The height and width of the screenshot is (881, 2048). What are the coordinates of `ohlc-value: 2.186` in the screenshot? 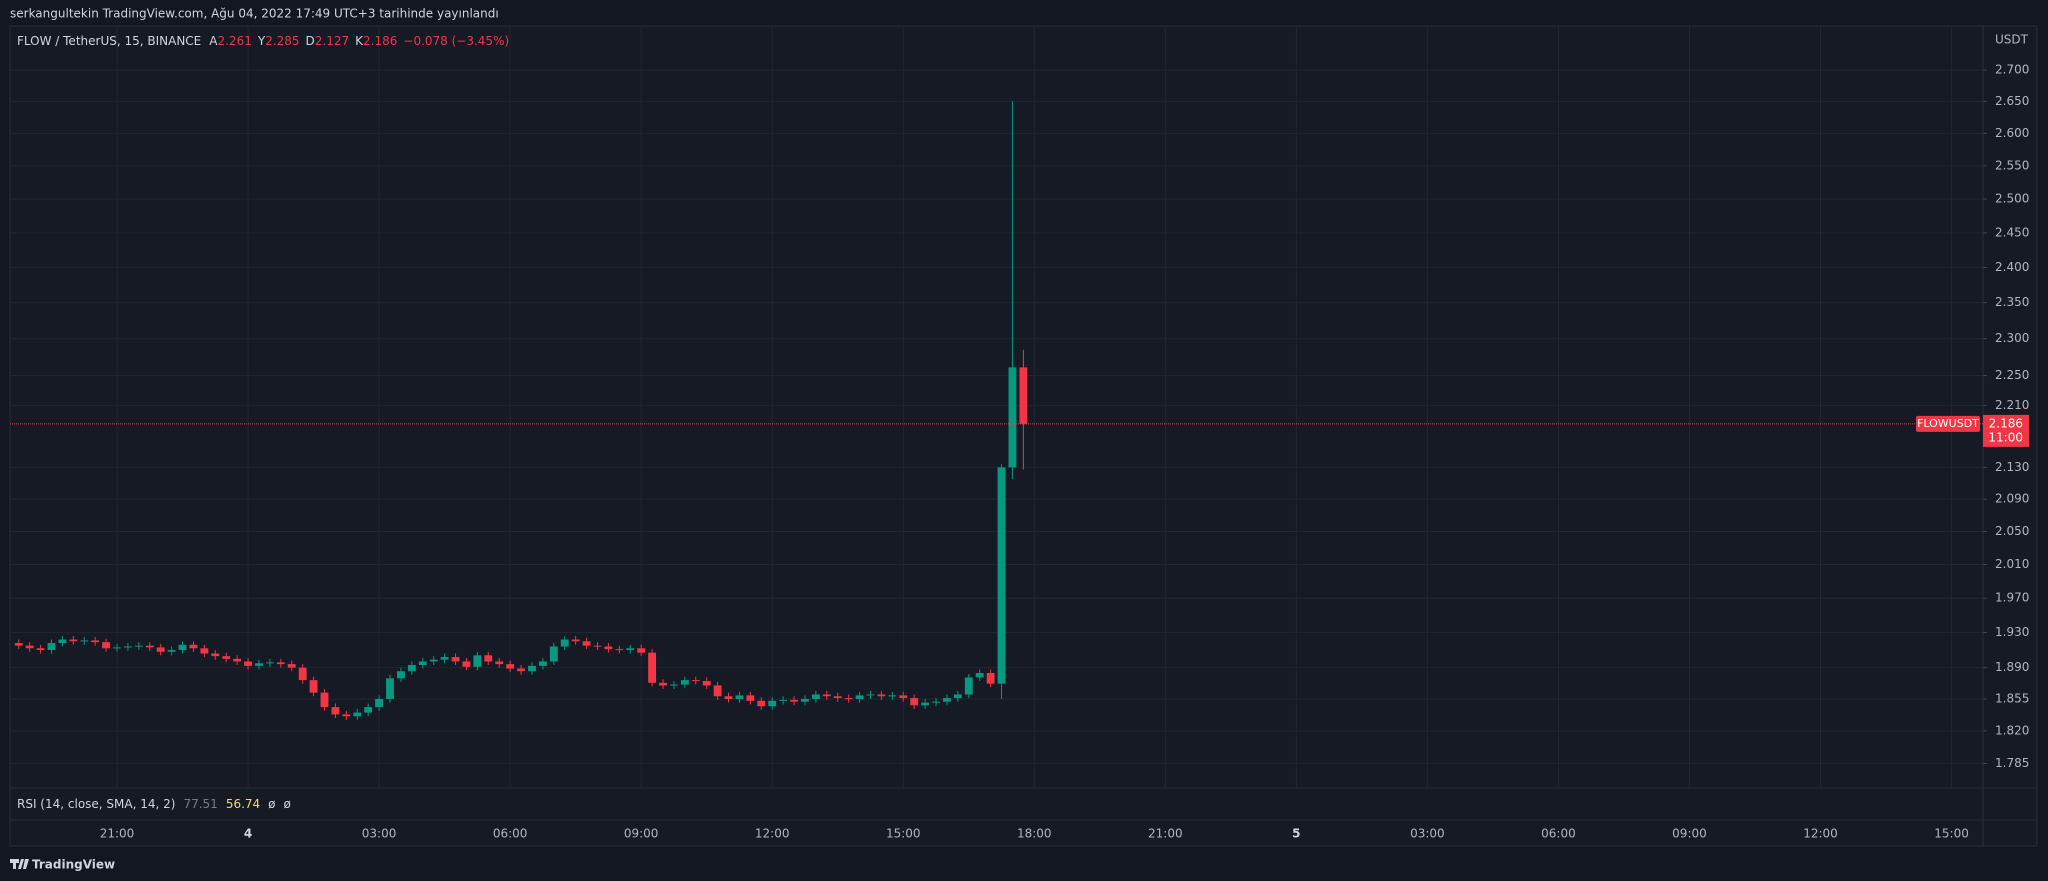 It's located at (380, 41).